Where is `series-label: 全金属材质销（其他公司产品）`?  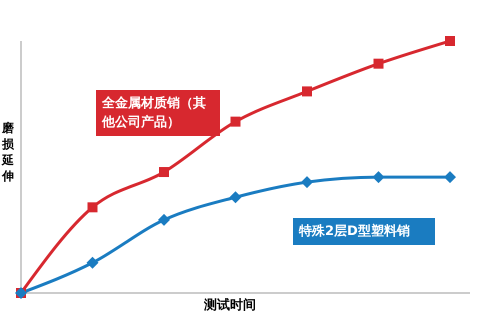 series-label: 全金属材质销（其他公司产品） is located at coordinates (158, 113).